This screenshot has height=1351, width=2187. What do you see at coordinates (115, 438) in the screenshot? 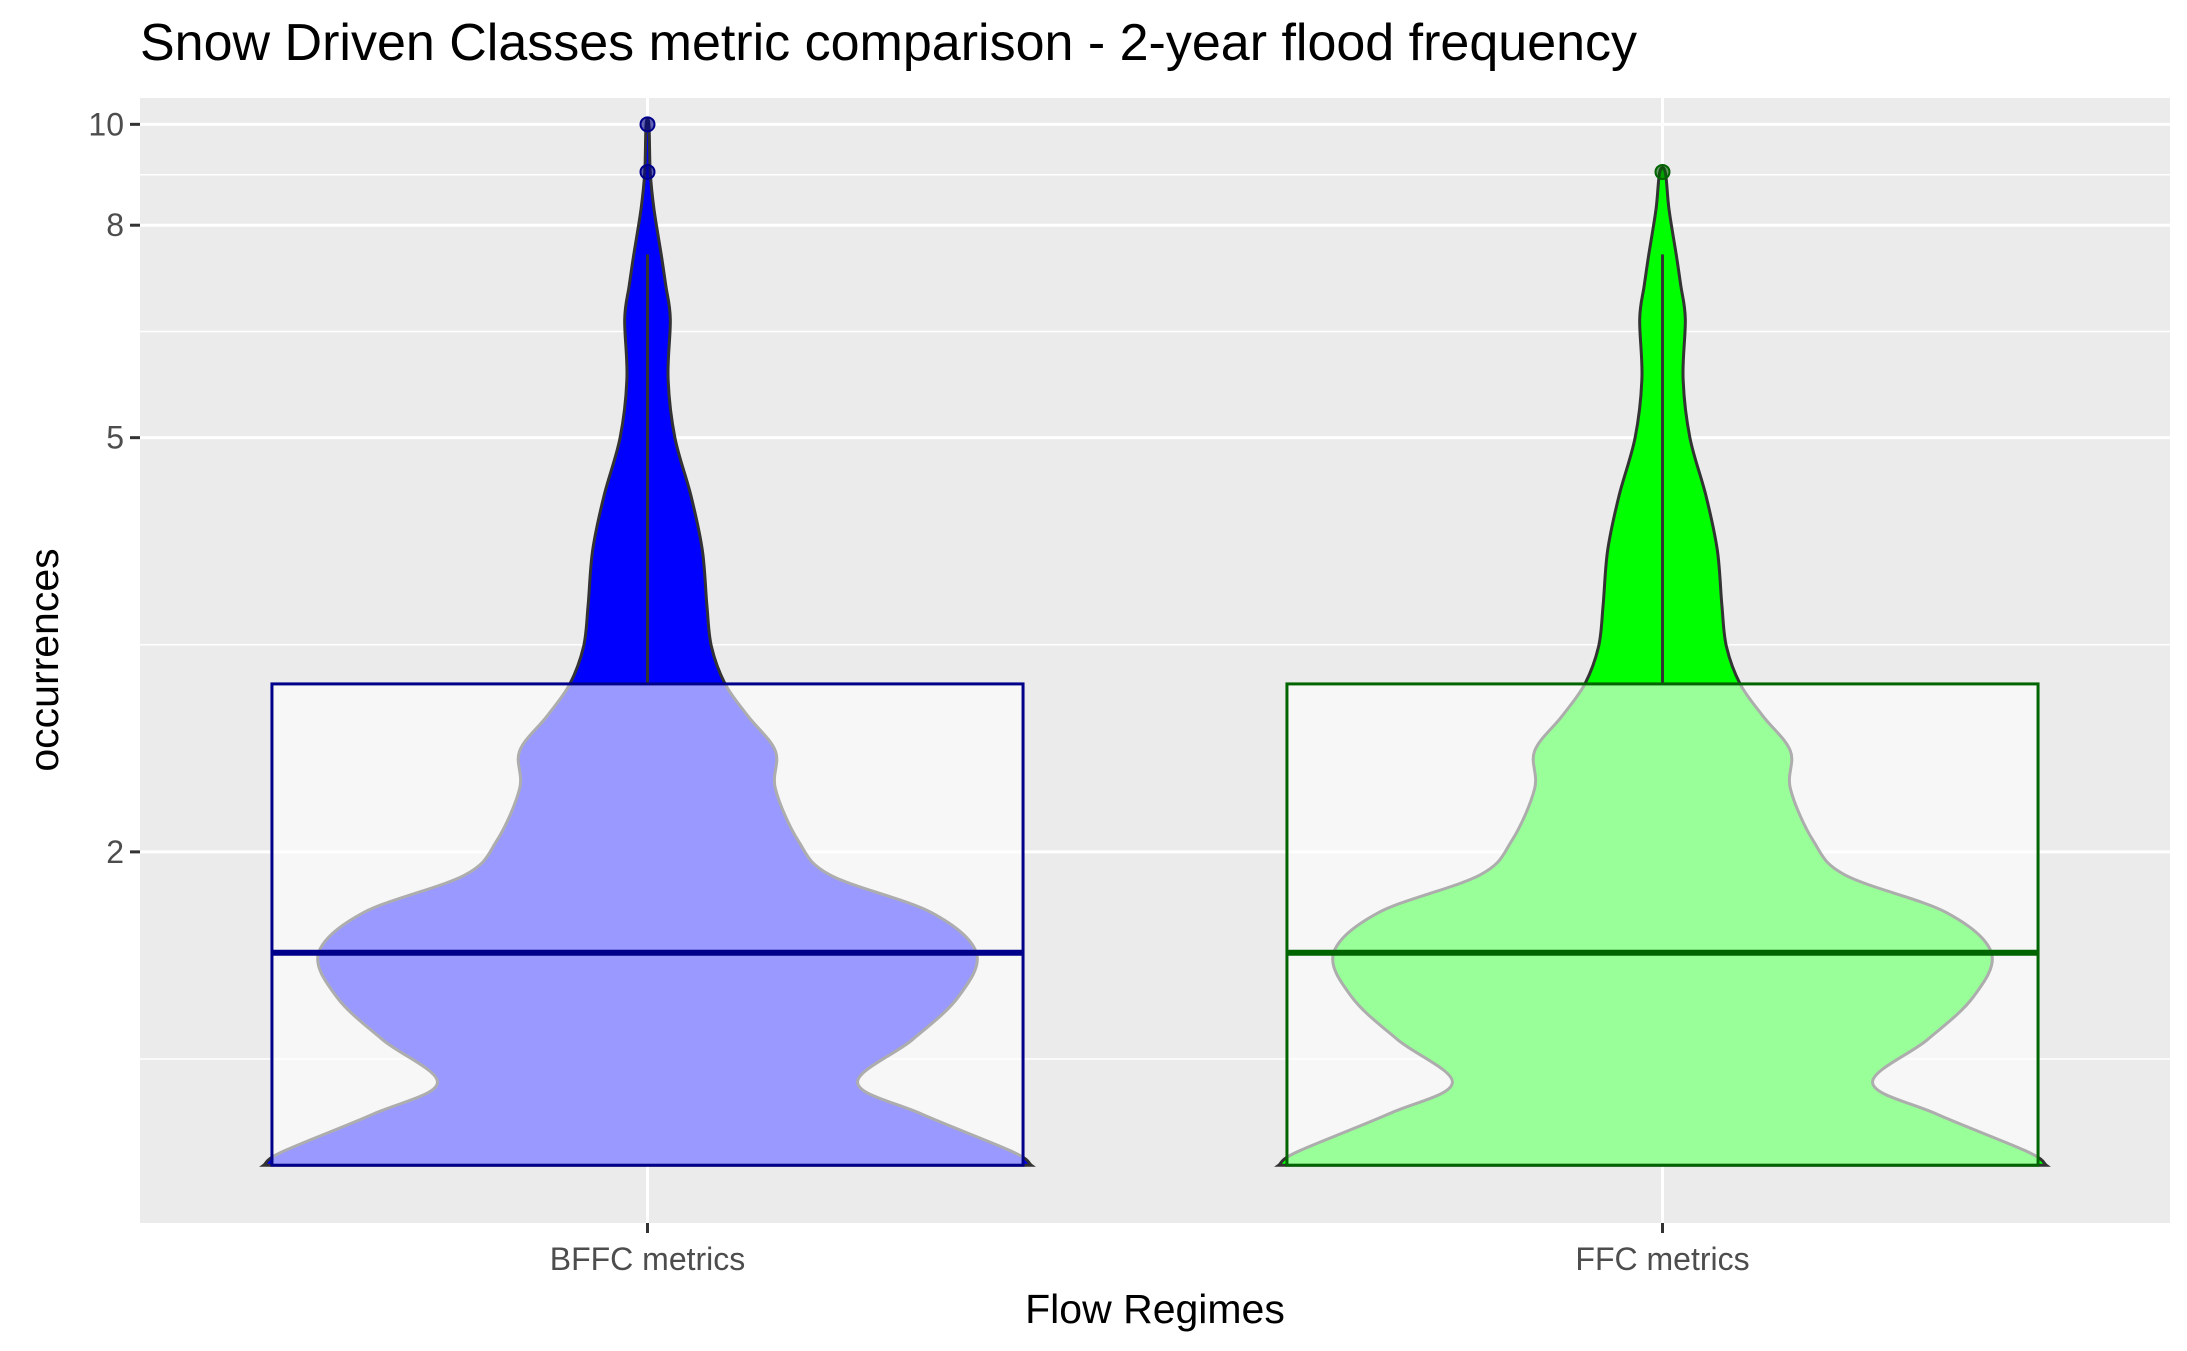
I see `y-tick-label-5: 5` at bounding box center [115, 438].